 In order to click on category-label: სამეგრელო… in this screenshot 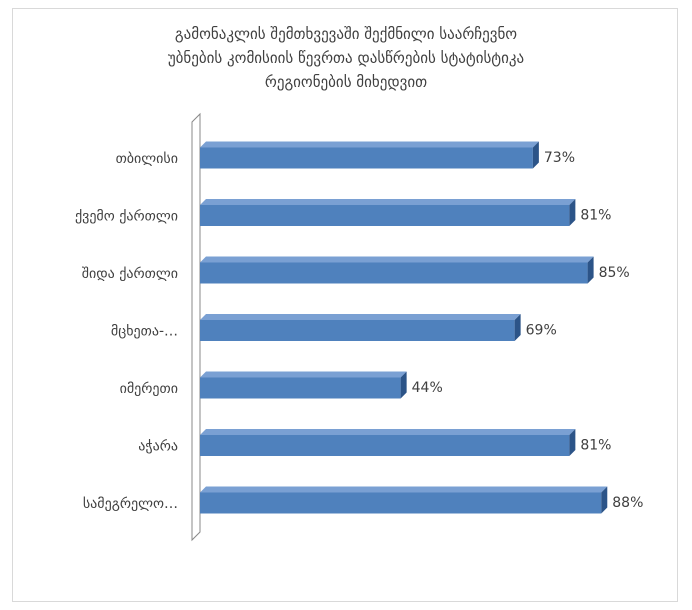, I will do `click(130, 503)`.